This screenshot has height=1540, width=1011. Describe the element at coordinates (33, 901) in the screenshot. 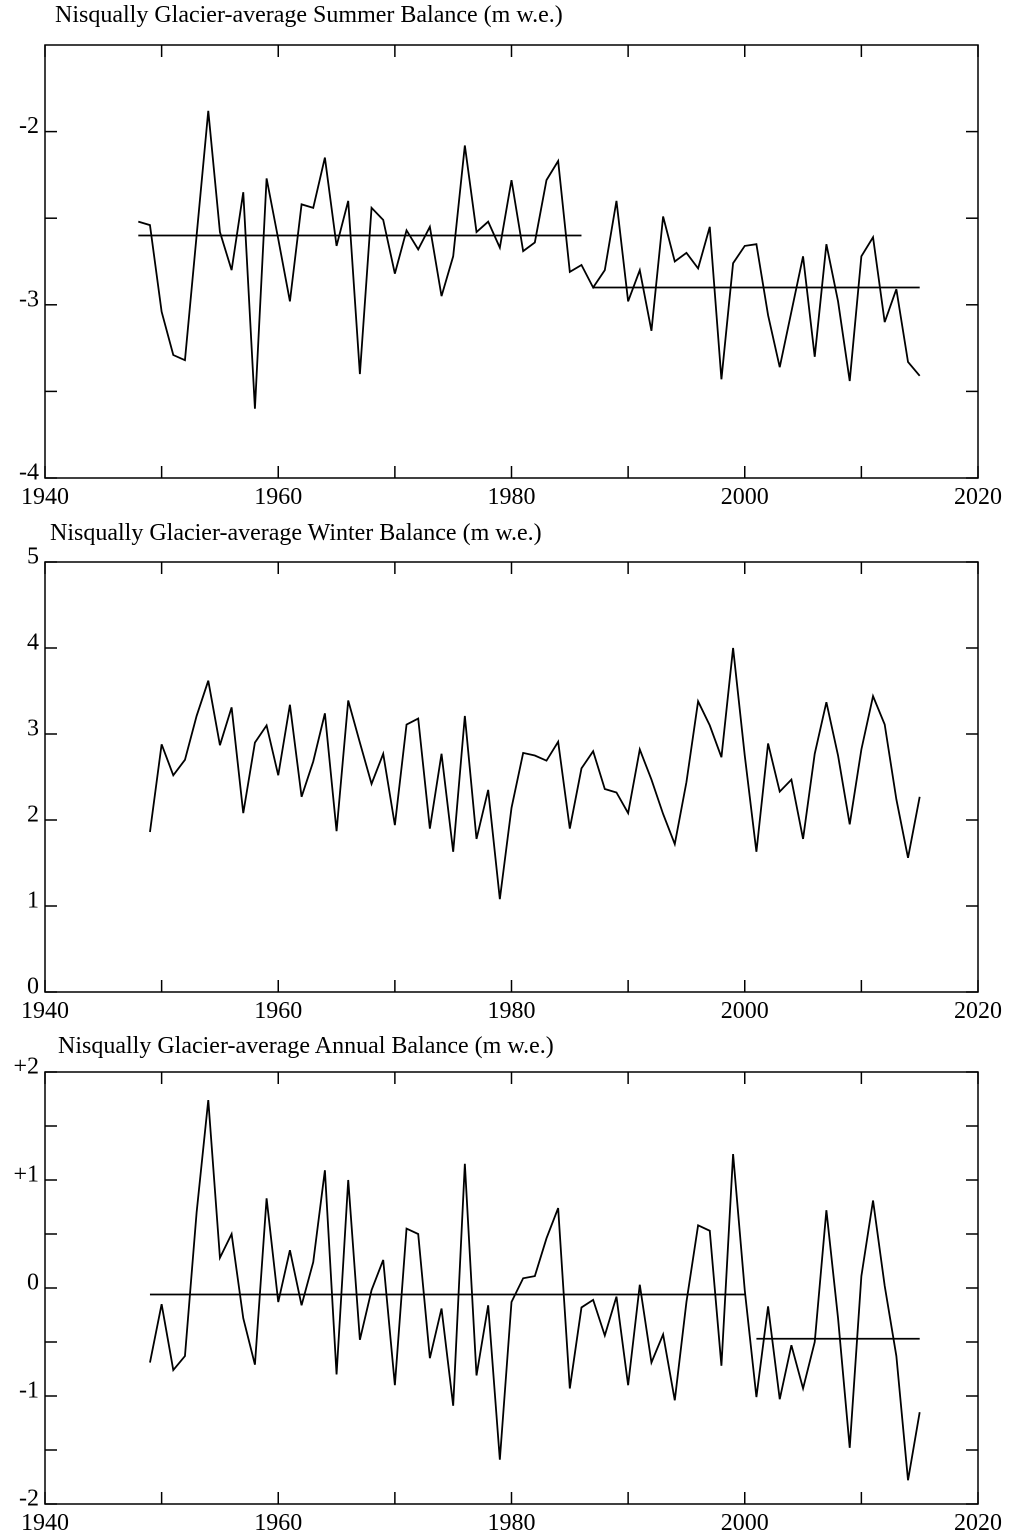

I see `y-tick-label: 1` at that location.